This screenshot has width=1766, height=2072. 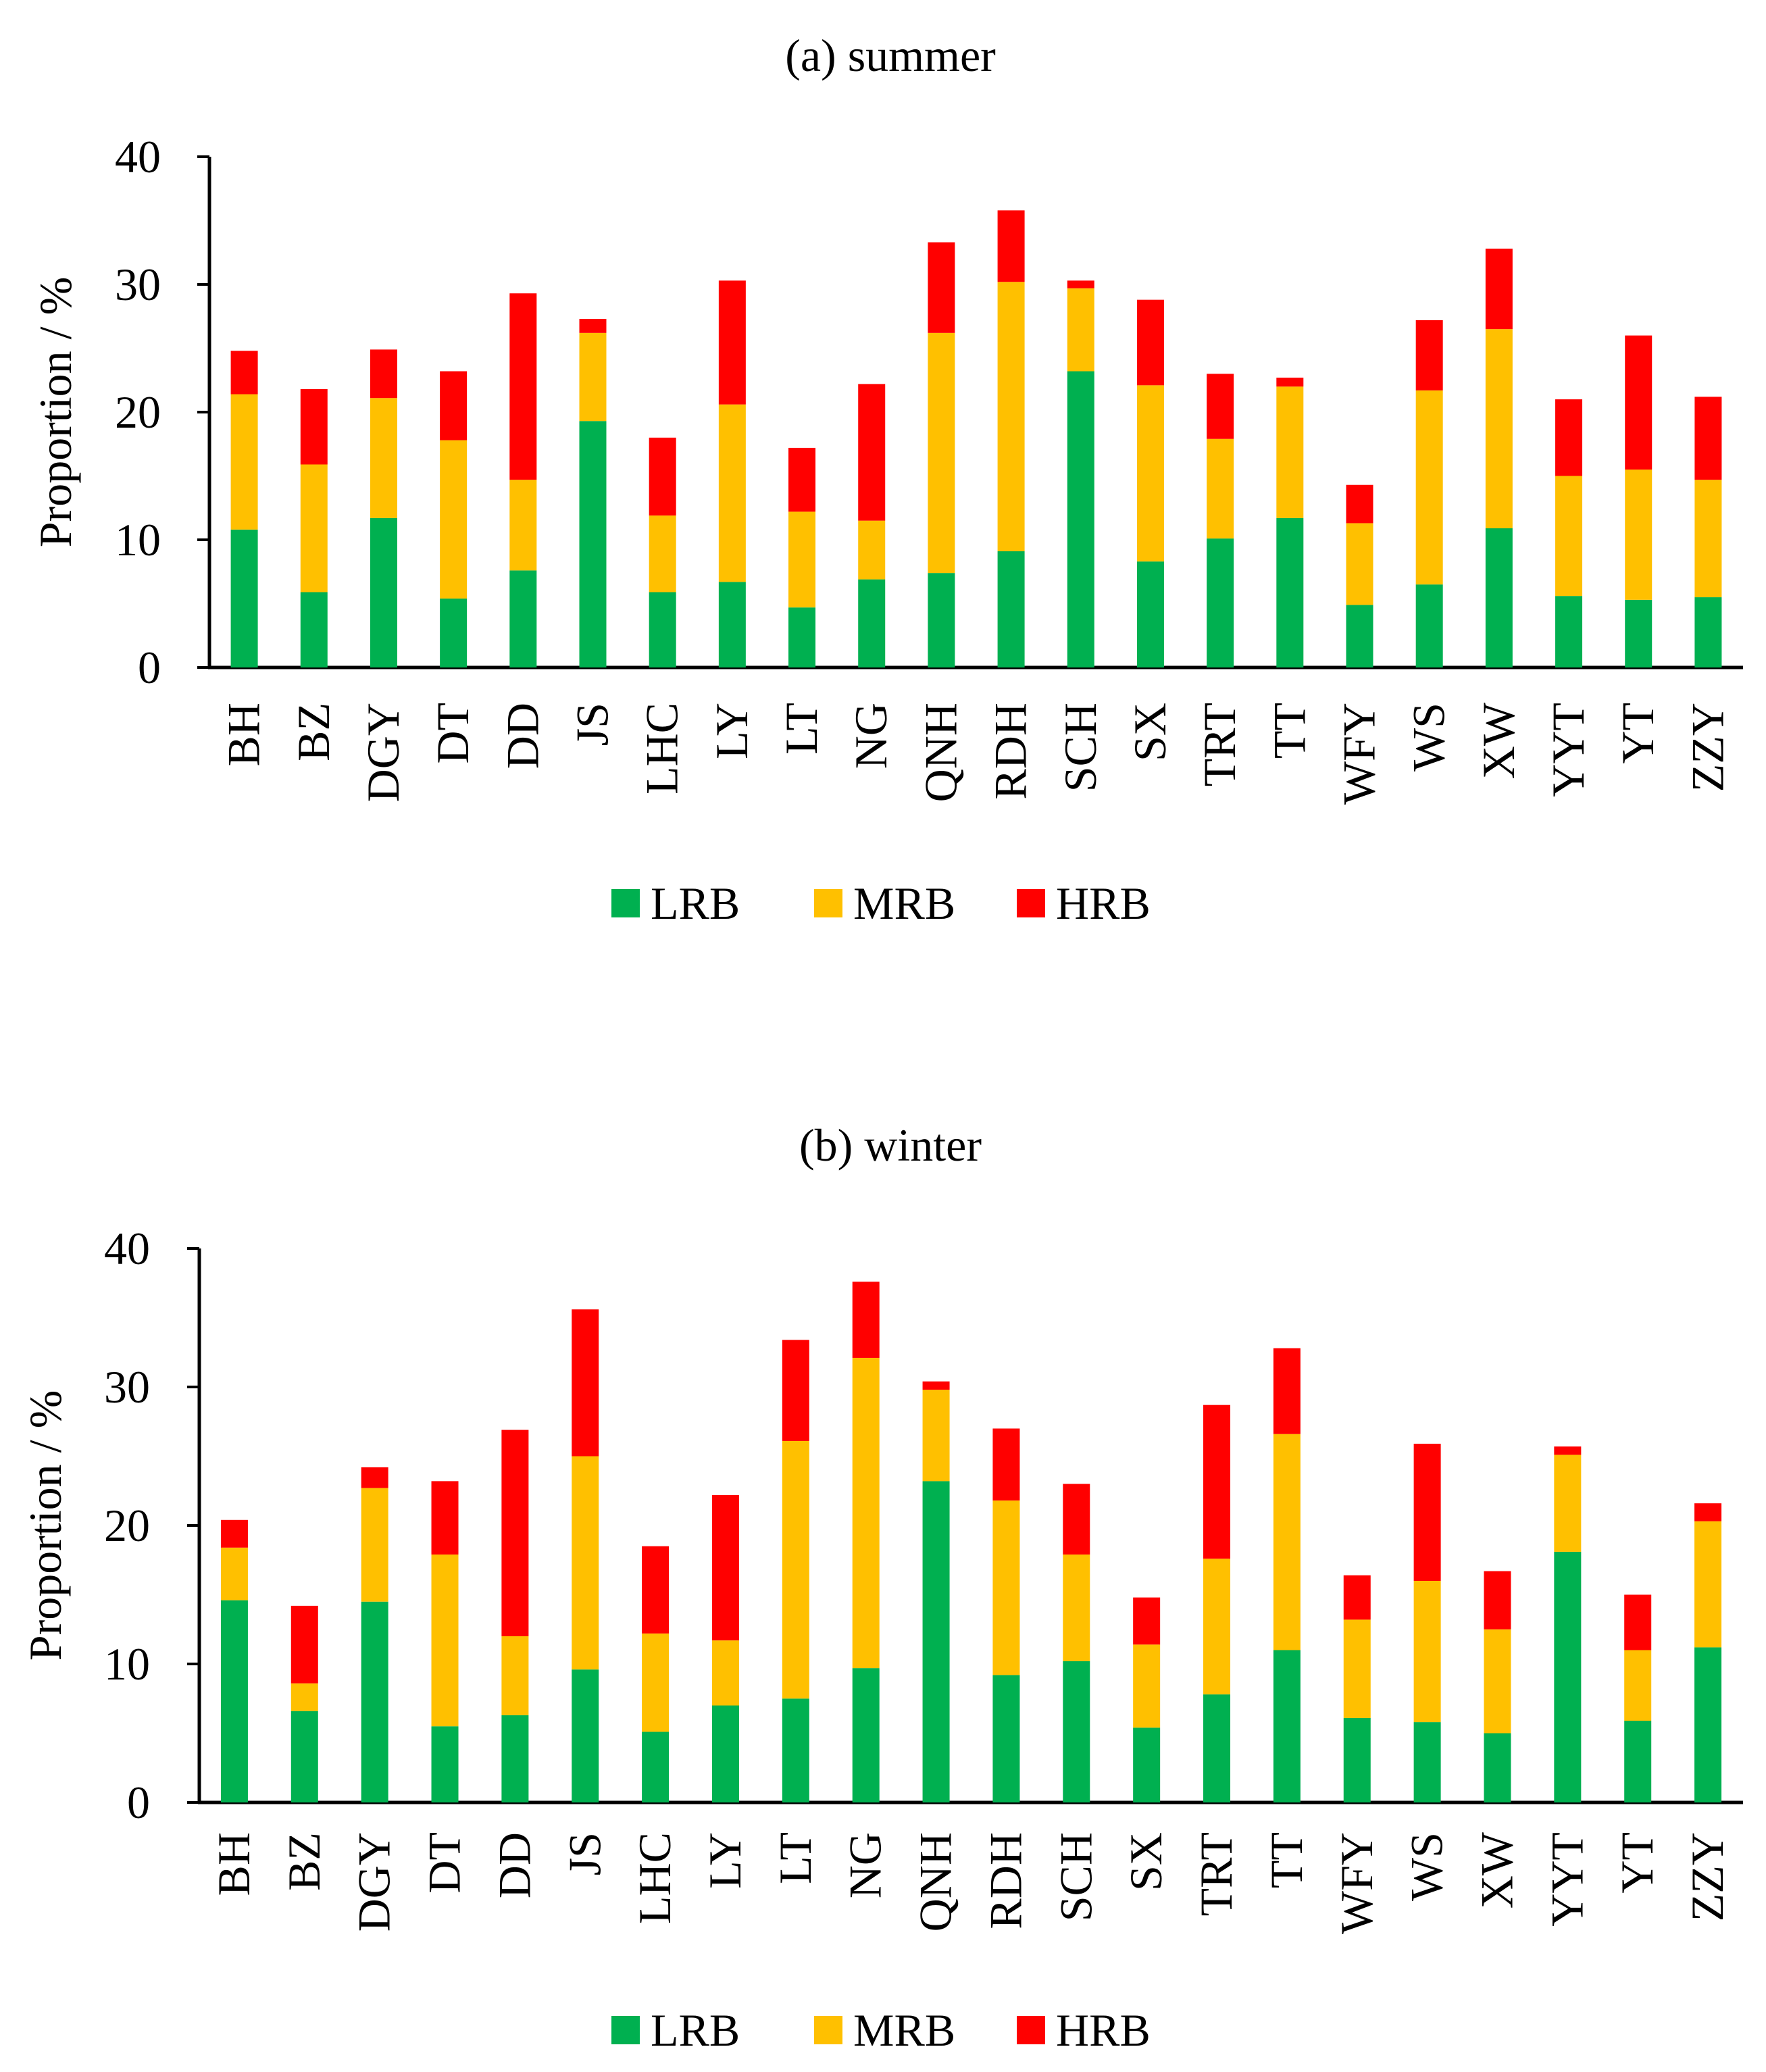 I want to click on bar-mrb-dgy, so click(x=374, y=1545).